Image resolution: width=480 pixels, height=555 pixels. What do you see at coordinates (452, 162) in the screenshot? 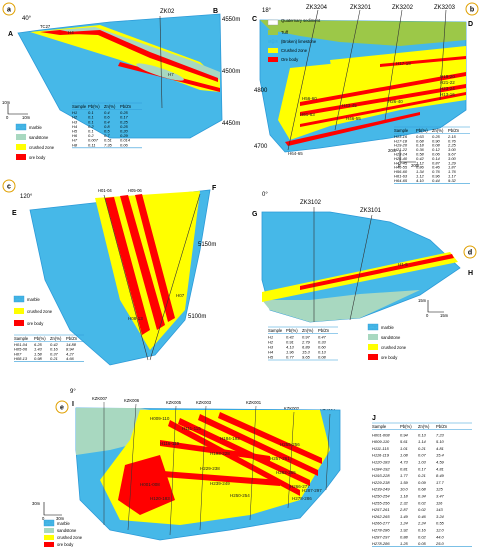
I see `table-cell: 1.29` at bounding box center [452, 162].